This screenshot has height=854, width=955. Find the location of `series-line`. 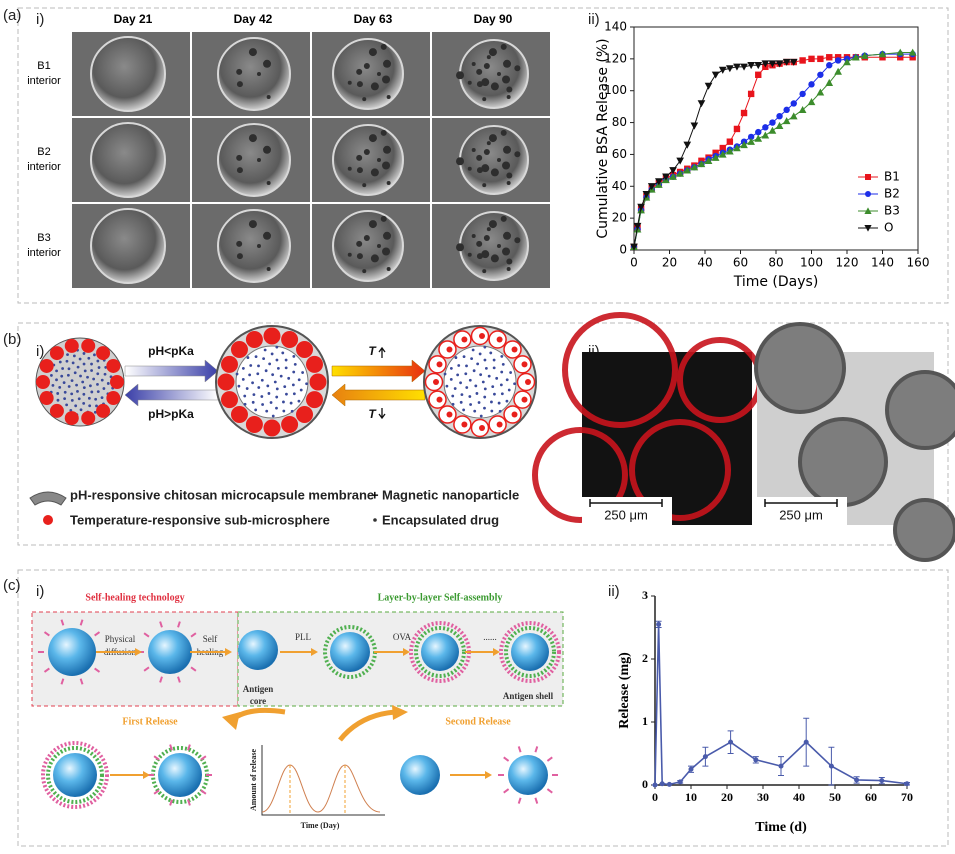

series-line is located at coordinates (773, 150).